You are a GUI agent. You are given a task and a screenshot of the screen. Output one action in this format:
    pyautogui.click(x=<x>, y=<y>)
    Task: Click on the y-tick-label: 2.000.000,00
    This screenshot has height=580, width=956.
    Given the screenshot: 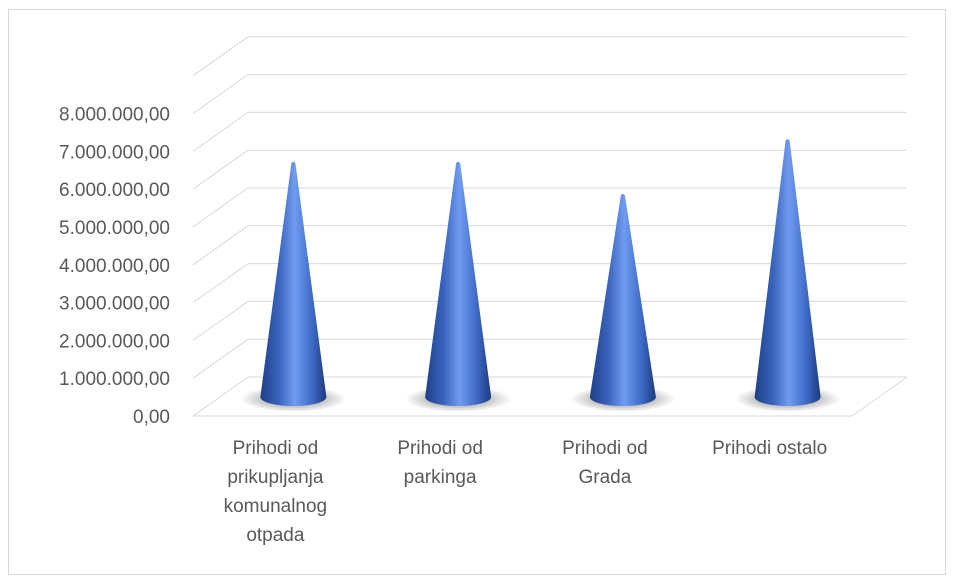 What is the action you would take?
    pyautogui.click(x=114, y=341)
    